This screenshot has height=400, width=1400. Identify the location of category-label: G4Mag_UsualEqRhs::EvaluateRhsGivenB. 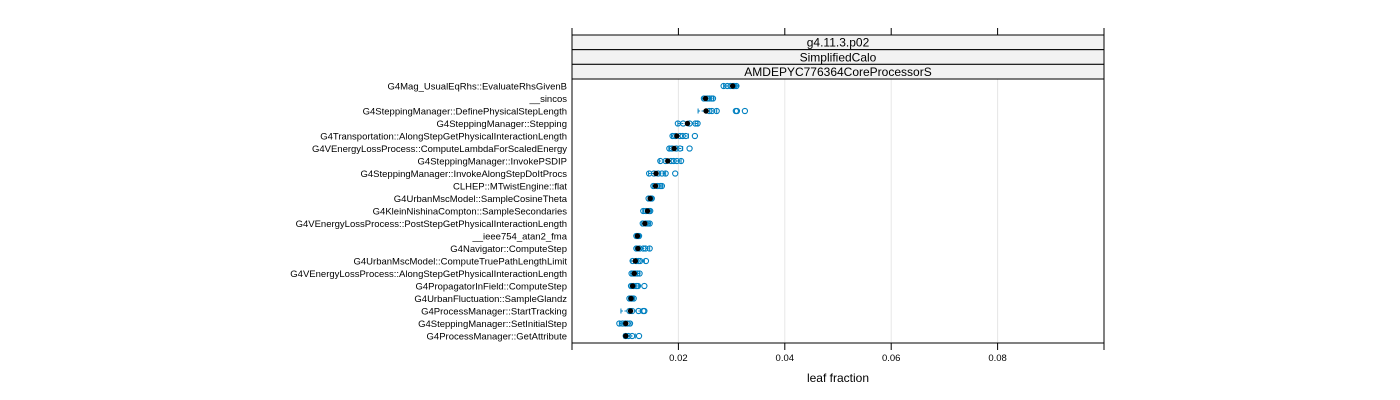
(477, 86).